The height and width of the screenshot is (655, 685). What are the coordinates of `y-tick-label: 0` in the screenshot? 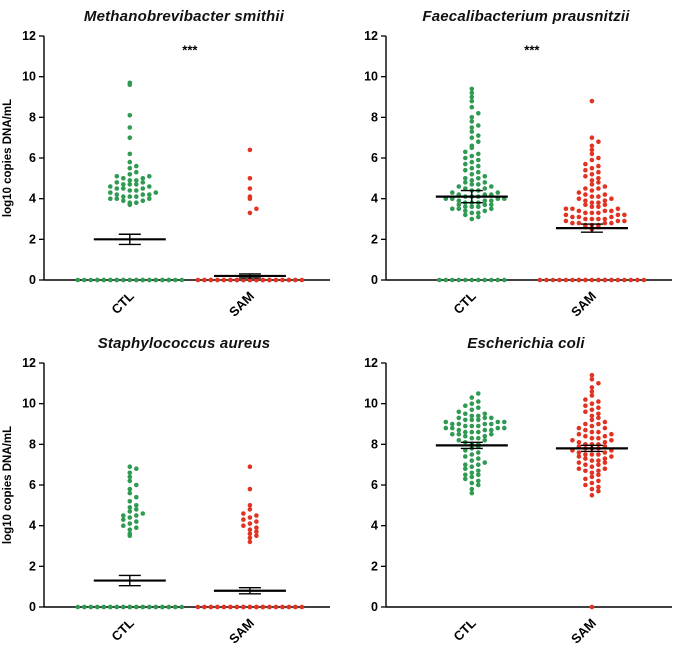 It's located at (374, 280).